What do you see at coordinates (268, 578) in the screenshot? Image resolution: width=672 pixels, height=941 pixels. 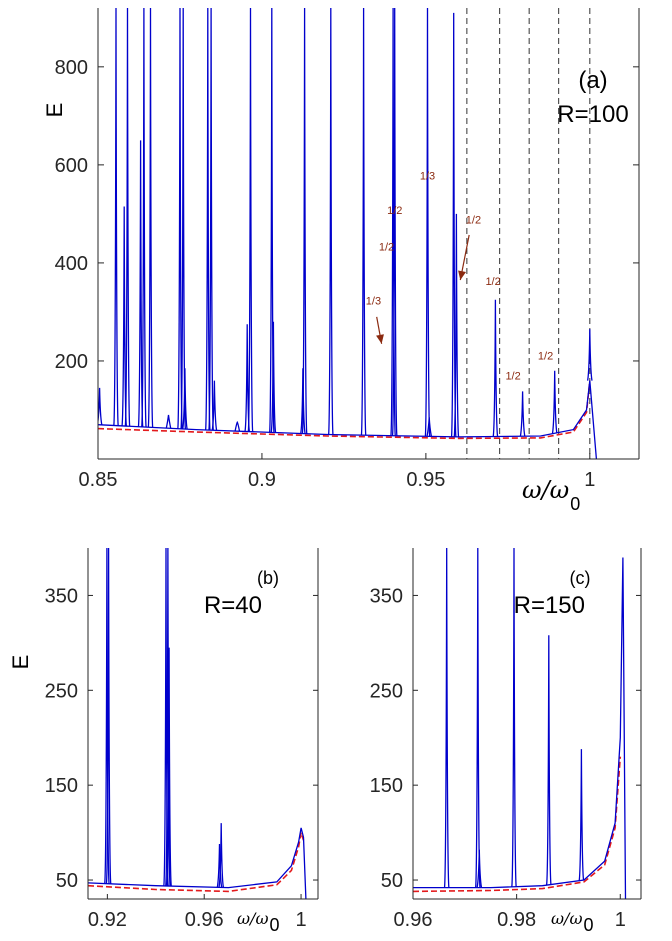 I see `panel-letter: (b)` at bounding box center [268, 578].